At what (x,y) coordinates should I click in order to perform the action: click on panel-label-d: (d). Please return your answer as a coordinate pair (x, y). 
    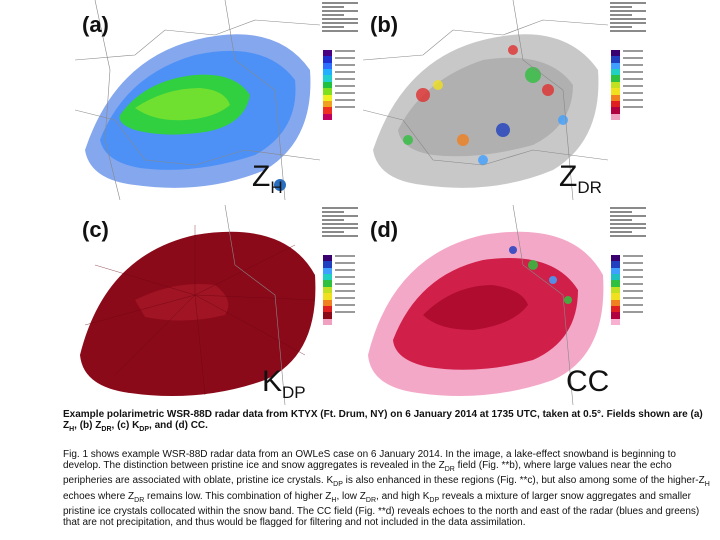
    Looking at the image, I should click on (384, 229).